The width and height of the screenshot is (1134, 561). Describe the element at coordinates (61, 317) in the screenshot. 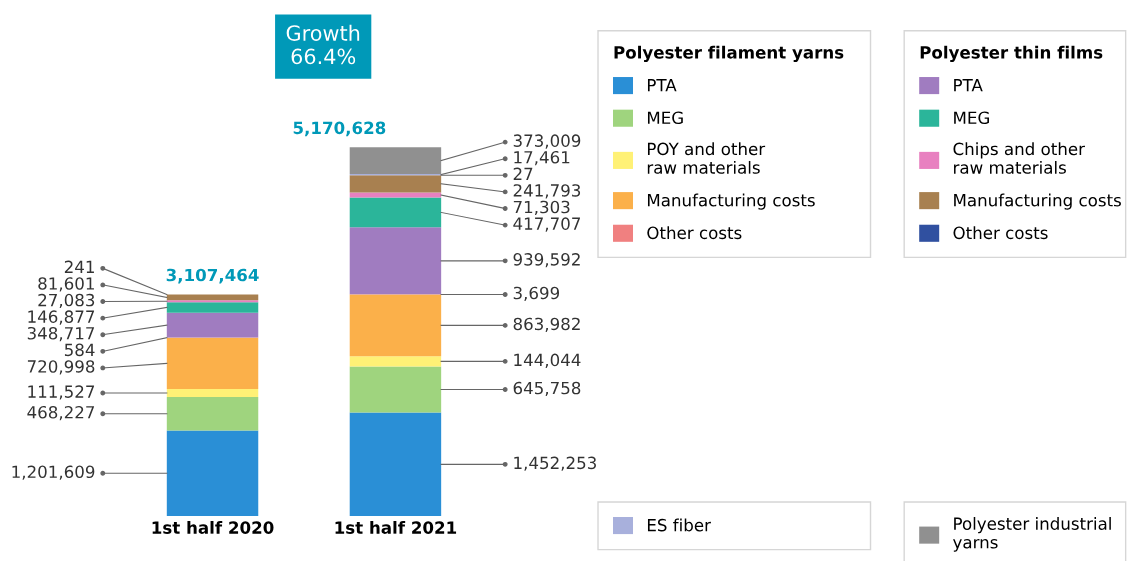

I see `data-label: 146,877` at that location.